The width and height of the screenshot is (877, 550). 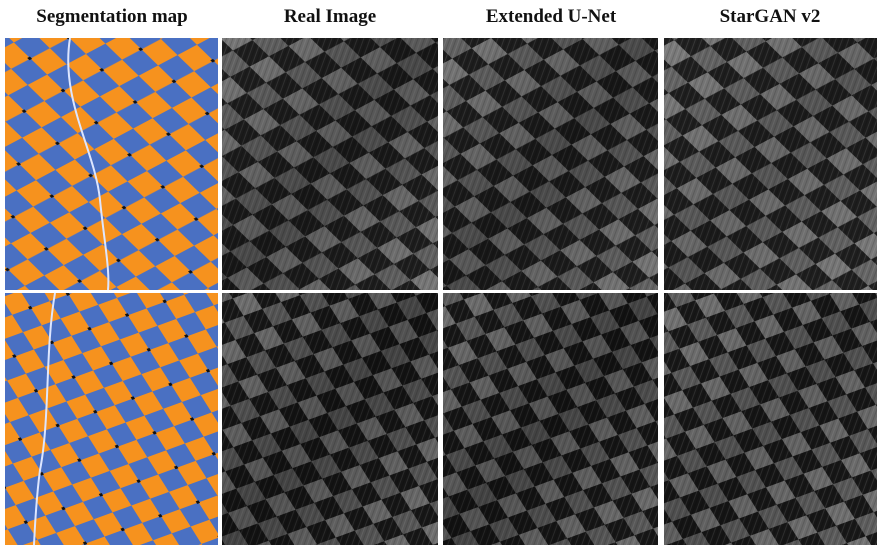 I want to click on column-title: Real Image, so click(x=330, y=16).